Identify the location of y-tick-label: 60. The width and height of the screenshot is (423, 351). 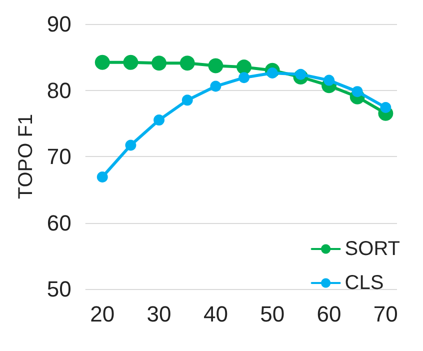
(59, 223).